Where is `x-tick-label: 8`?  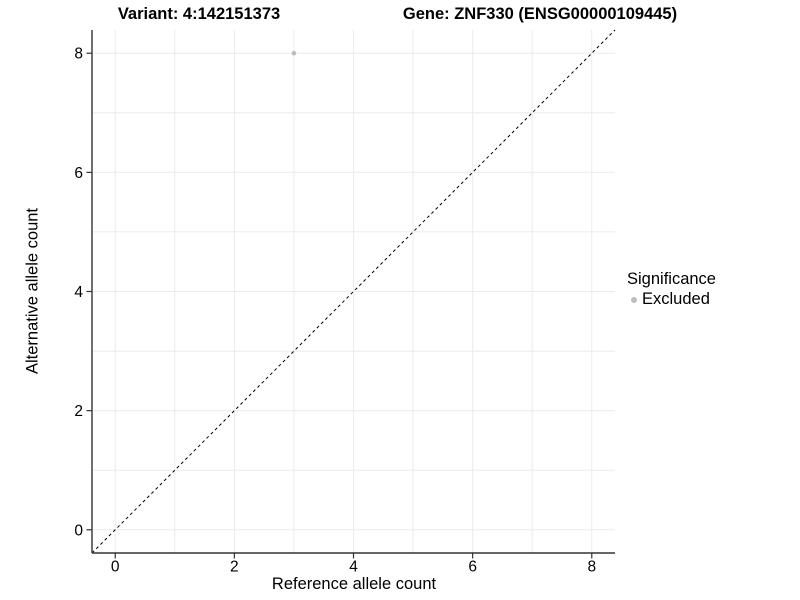 x-tick-label: 8 is located at coordinates (591, 567).